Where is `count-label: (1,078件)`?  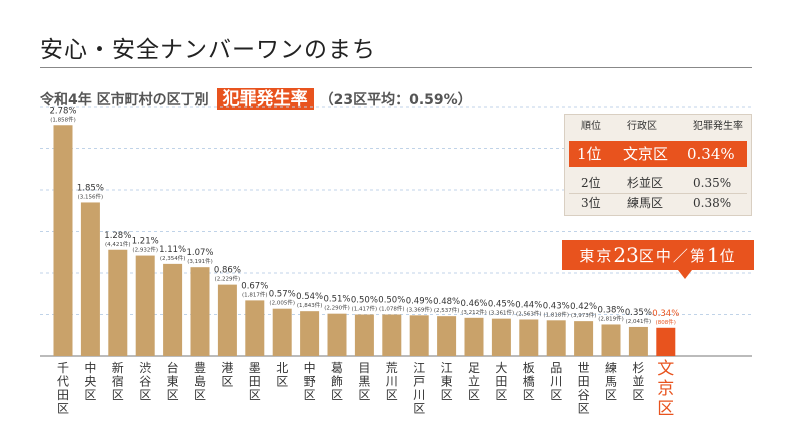
count-label: (1,078件) is located at coordinates (392, 309).